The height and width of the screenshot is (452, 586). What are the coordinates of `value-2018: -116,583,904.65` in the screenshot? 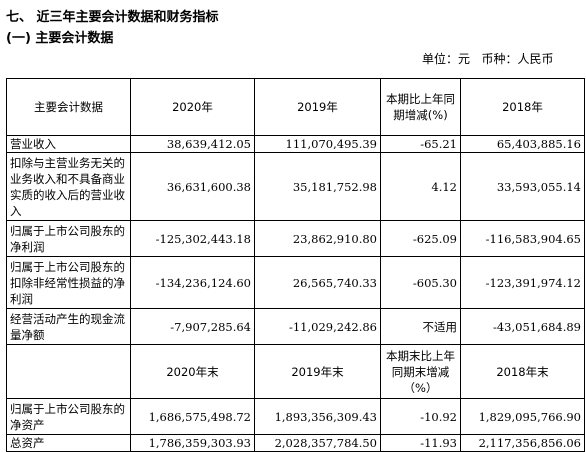 It's located at (522, 238).